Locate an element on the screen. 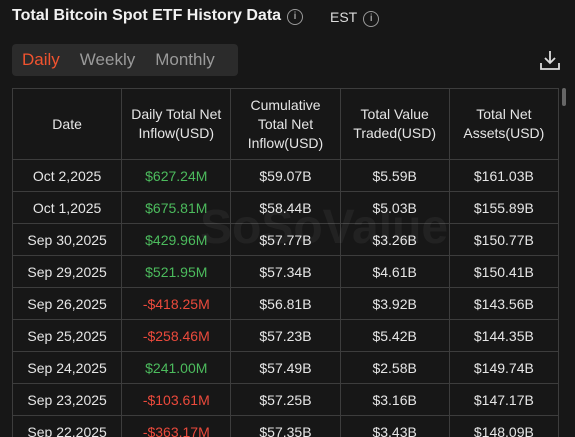  table-cell: $57.49B is located at coordinates (285, 367).